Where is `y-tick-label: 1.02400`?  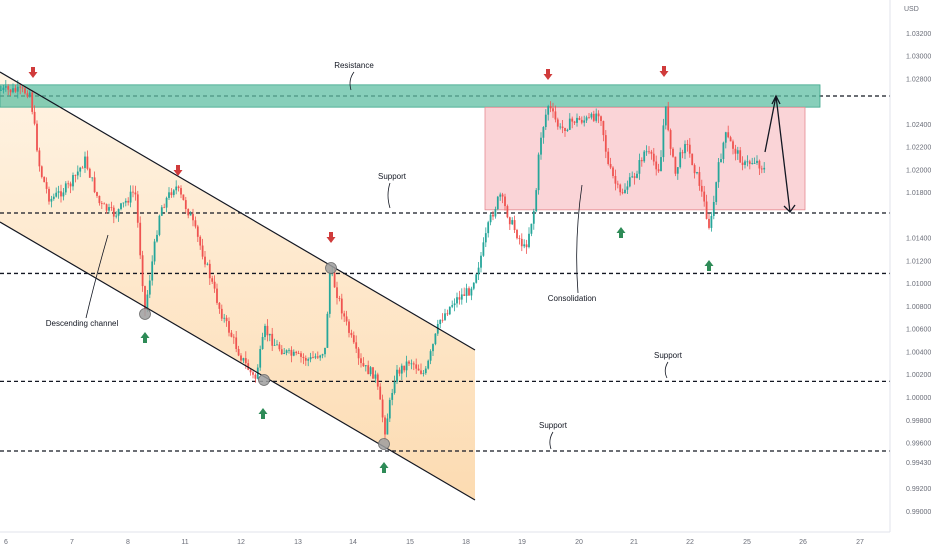
y-tick-label: 1.02400 is located at coordinates (918, 125).